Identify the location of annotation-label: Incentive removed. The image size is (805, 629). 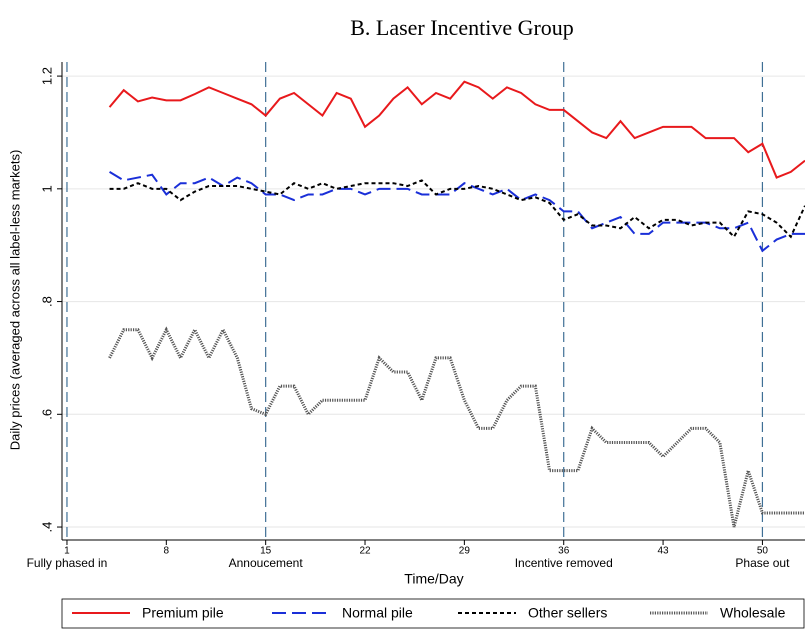
(564, 563).